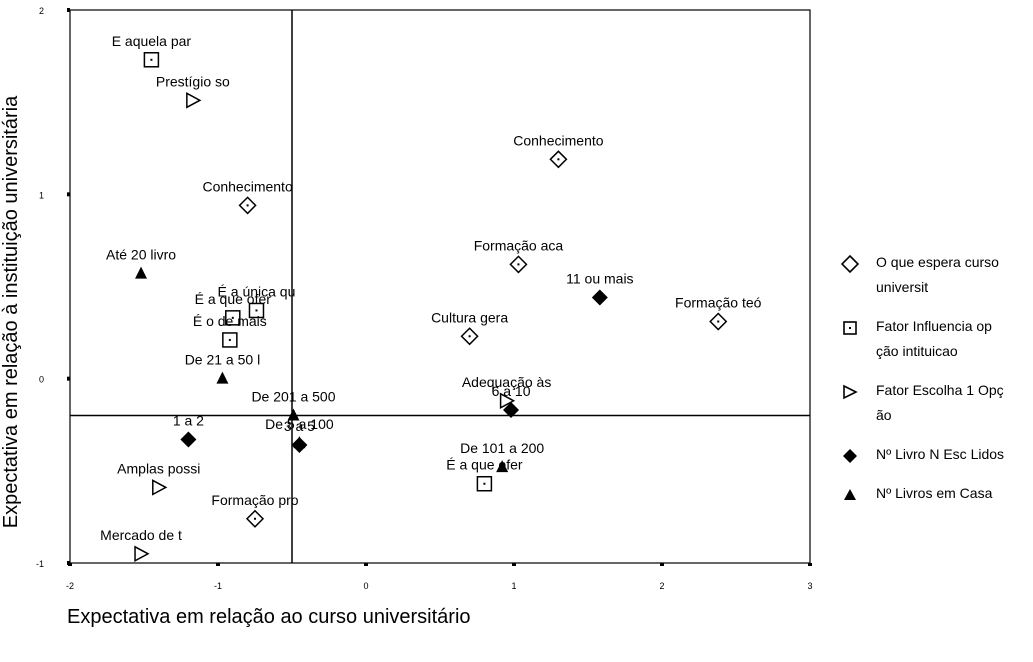  Describe the element at coordinates (850, 328) in the screenshot. I see `square-open-icon` at that location.